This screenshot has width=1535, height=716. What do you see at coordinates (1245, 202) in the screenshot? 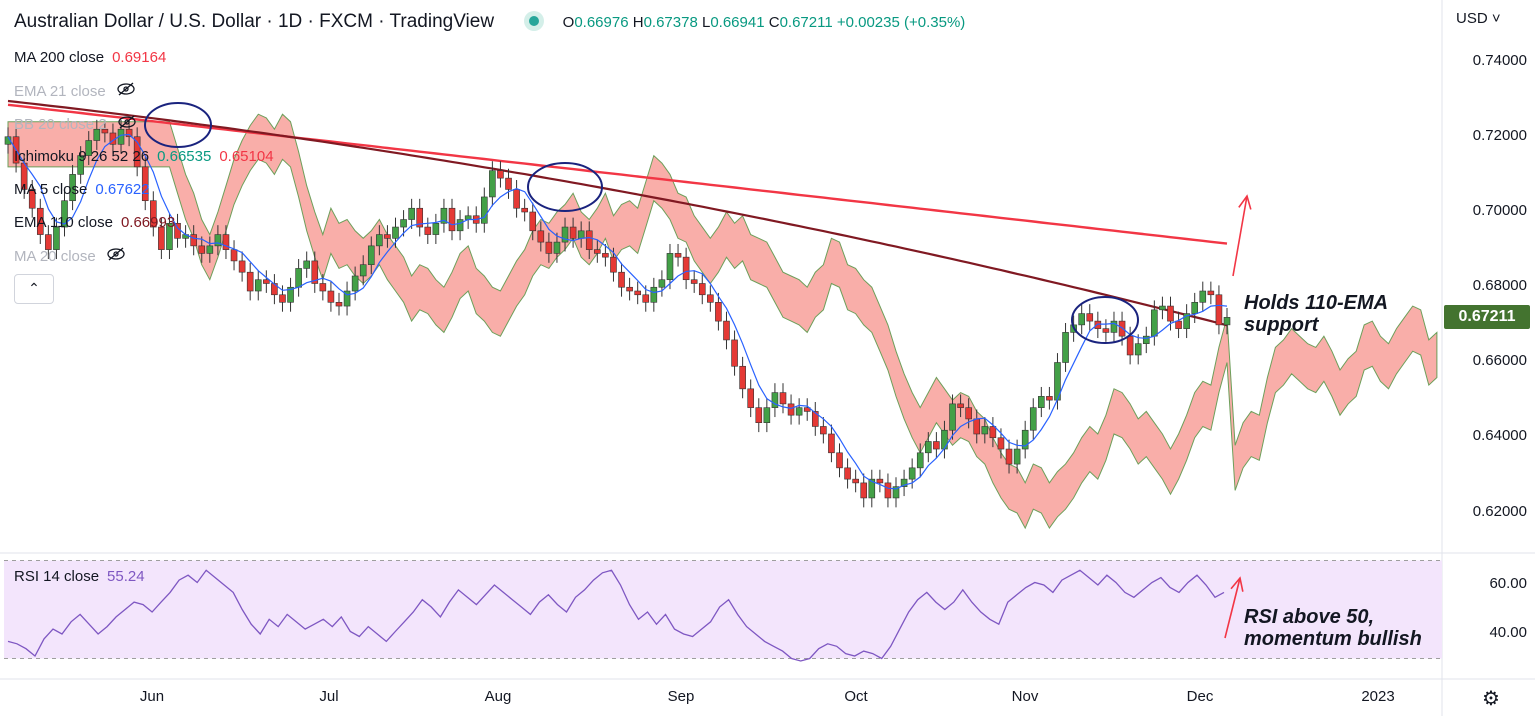
I see `price-arrow-head` at bounding box center [1245, 202].